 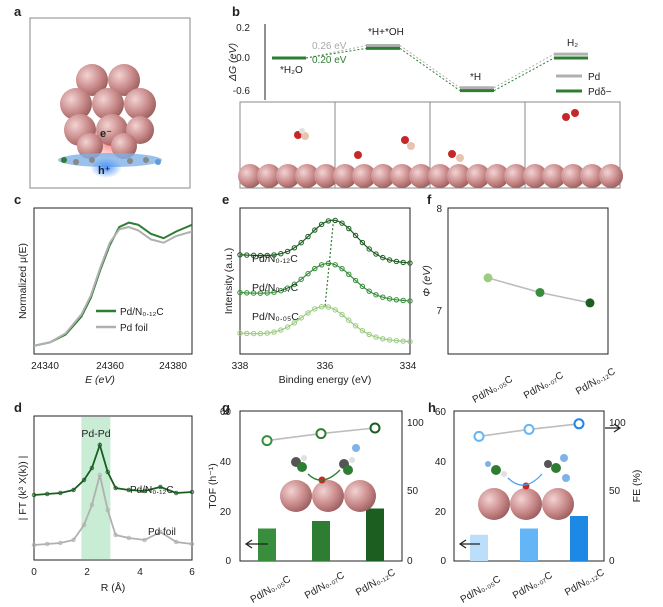 What do you see at coordinates (229, 281) in the screenshot?
I see `e-ylabel: Intensity (a.u.)` at bounding box center [229, 281].